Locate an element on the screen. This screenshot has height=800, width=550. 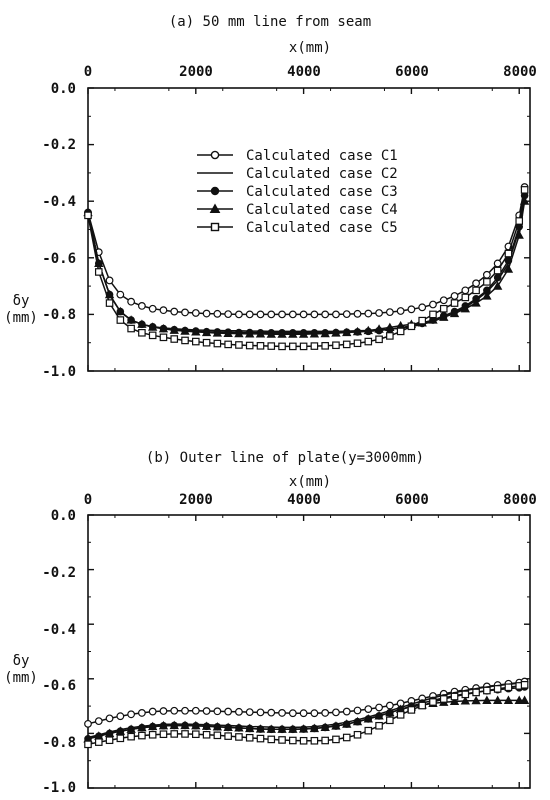
chart-b-xtick-2: 4000 is located at coordinates (304, 500).